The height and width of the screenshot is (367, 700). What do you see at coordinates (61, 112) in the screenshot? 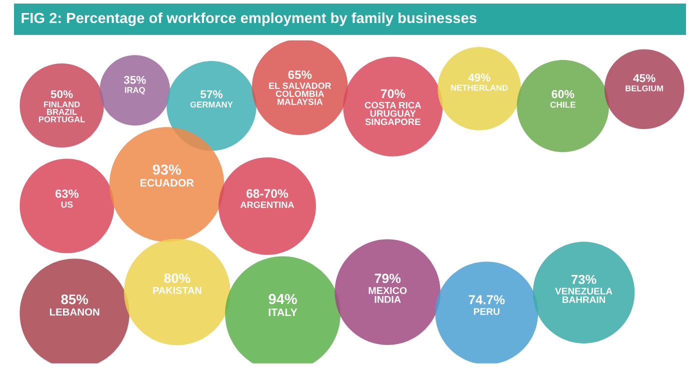
I see `category-label: FINLAND BRAZIL PORTUGAL` at bounding box center [61, 112].